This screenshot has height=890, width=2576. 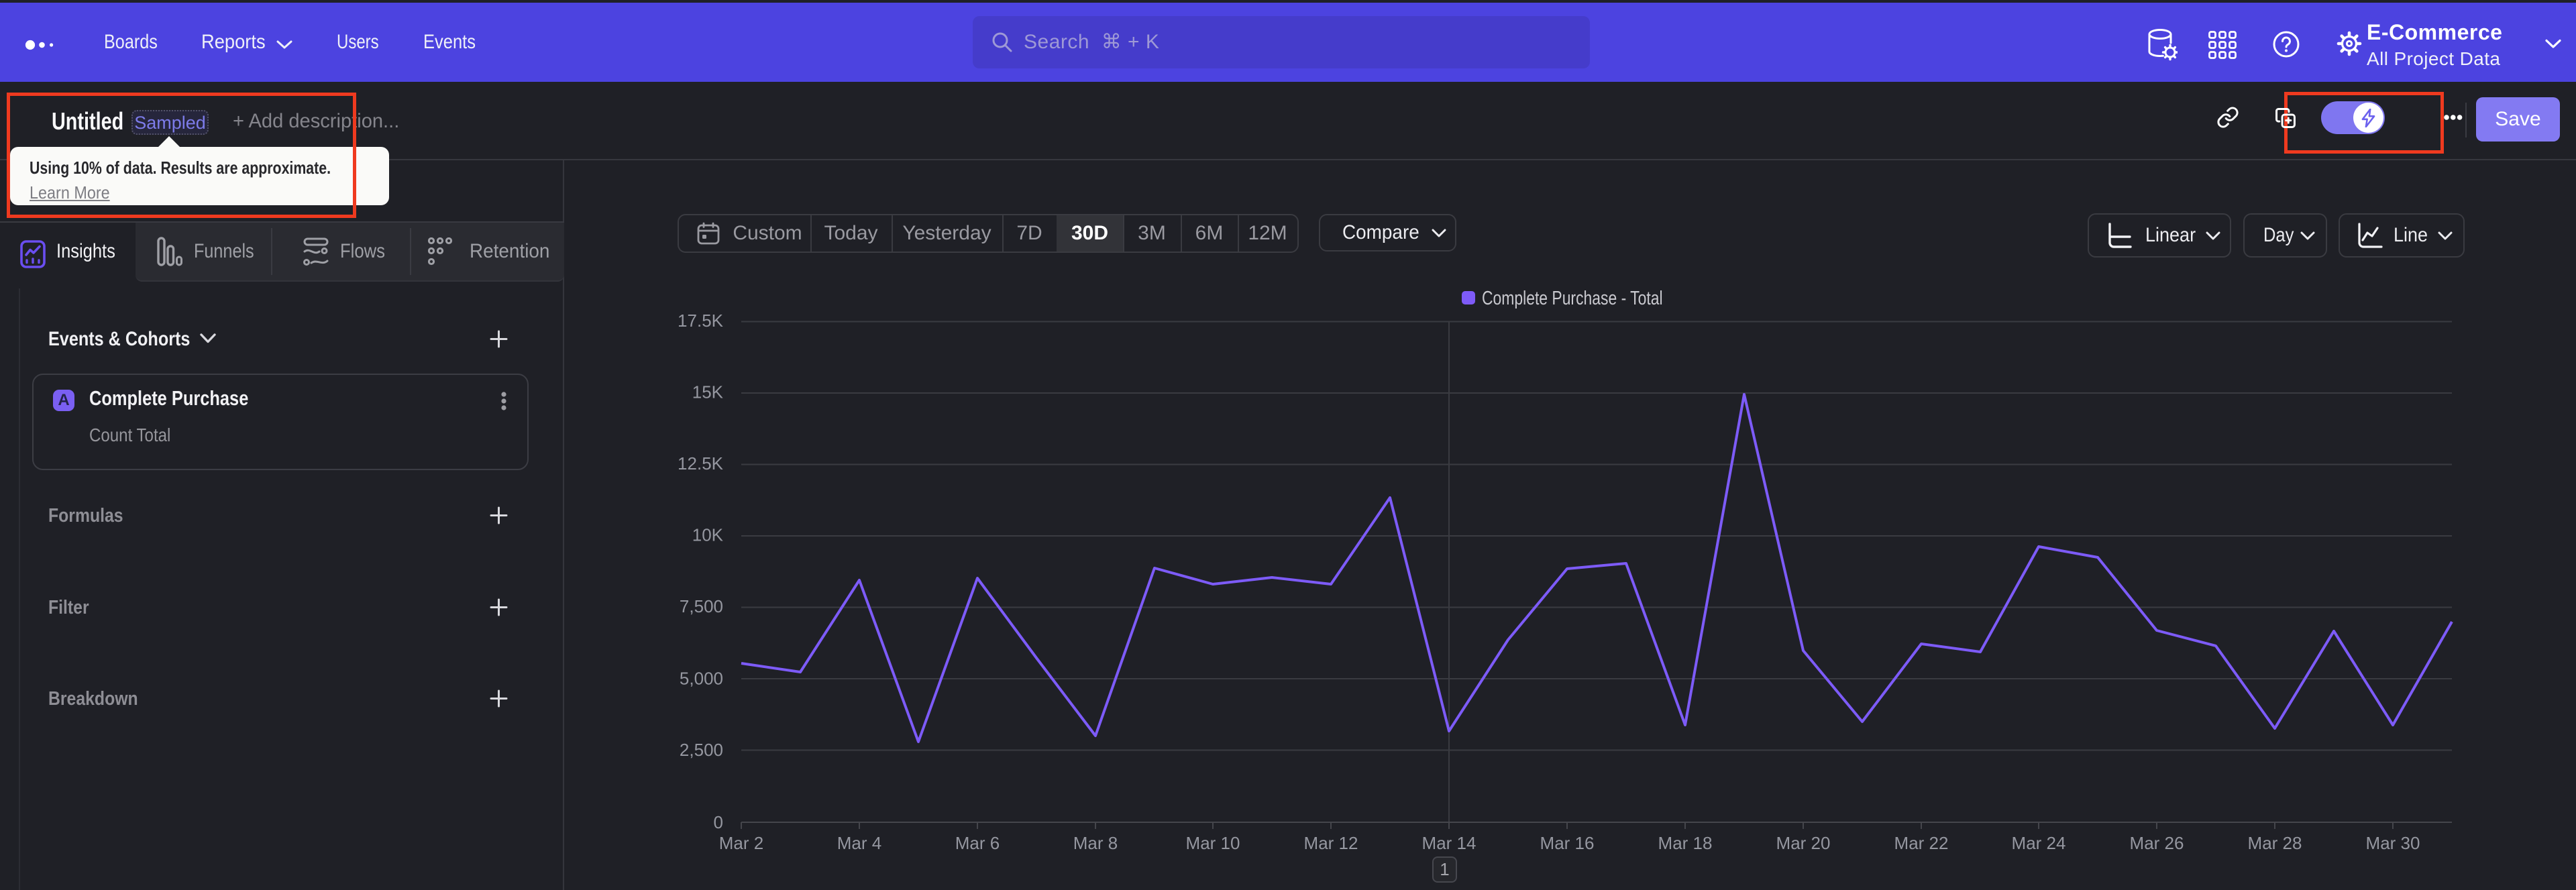 I want to click on svg-text: Mar 30, so click(x=2393, y=843).